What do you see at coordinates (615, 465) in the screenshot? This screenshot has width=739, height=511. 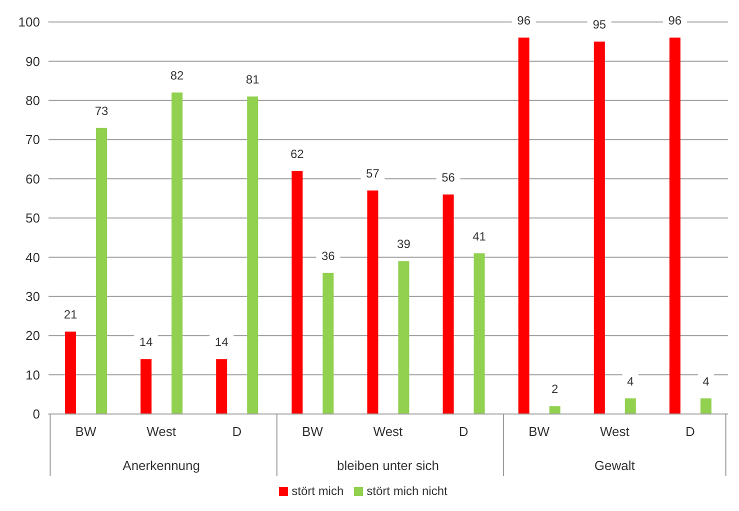 I see `text: Gewalt` at bounding box center [615, 465].